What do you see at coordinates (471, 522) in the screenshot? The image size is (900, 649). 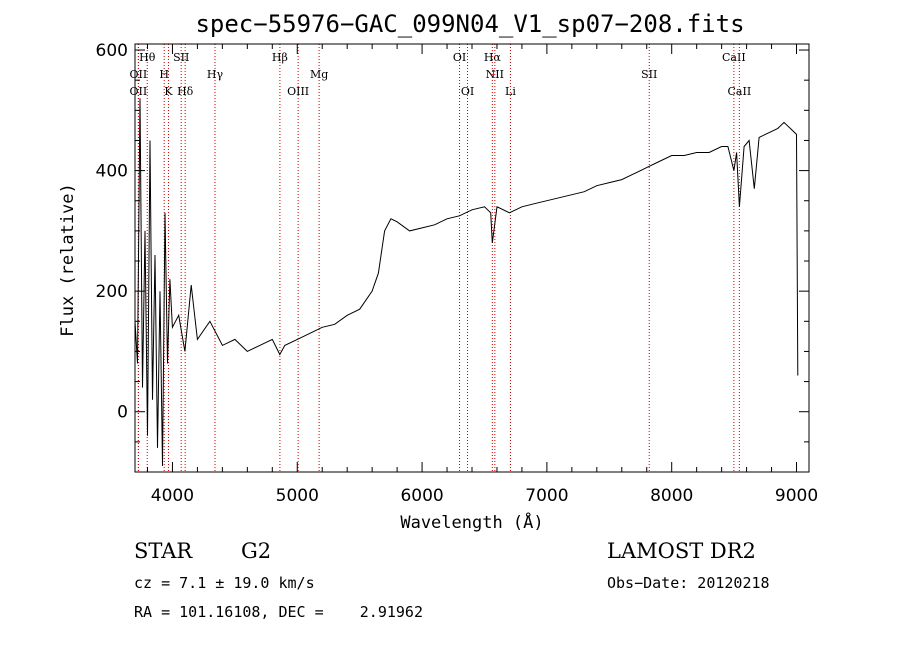 I see `x-axis-label: Wavelength (Å)` at bounding box center [471, 522].